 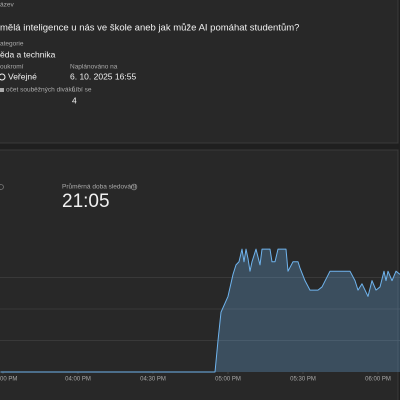 What do you see at coordinates (2, 187) in the screenshot?
I see `metric-marker` at bounding box center [2, 187].